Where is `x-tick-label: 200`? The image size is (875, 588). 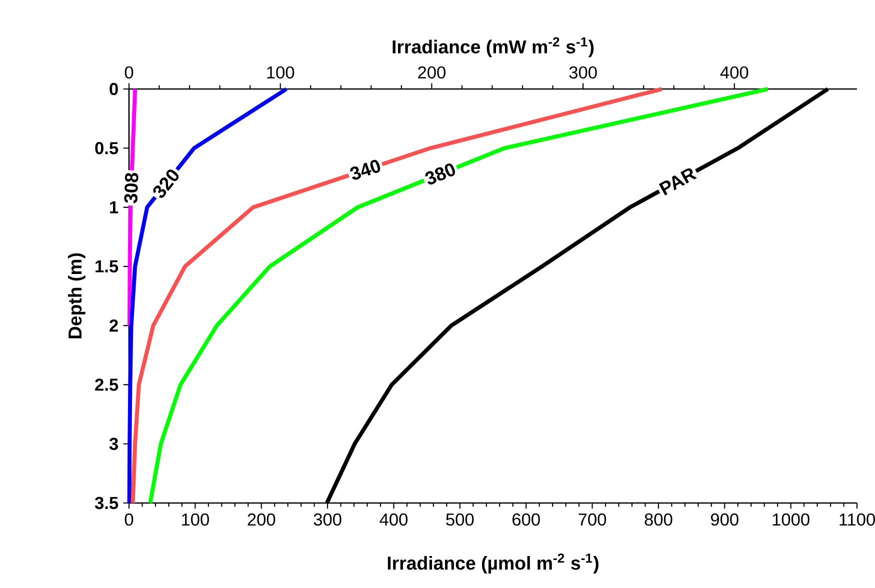
x-tick-label: 200 is located at coordinates (262, 519).